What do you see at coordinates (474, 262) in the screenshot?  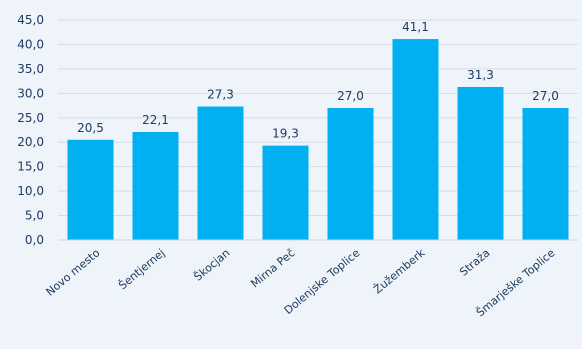 I see `category-label: Straža` at bounding box center [474, 262].